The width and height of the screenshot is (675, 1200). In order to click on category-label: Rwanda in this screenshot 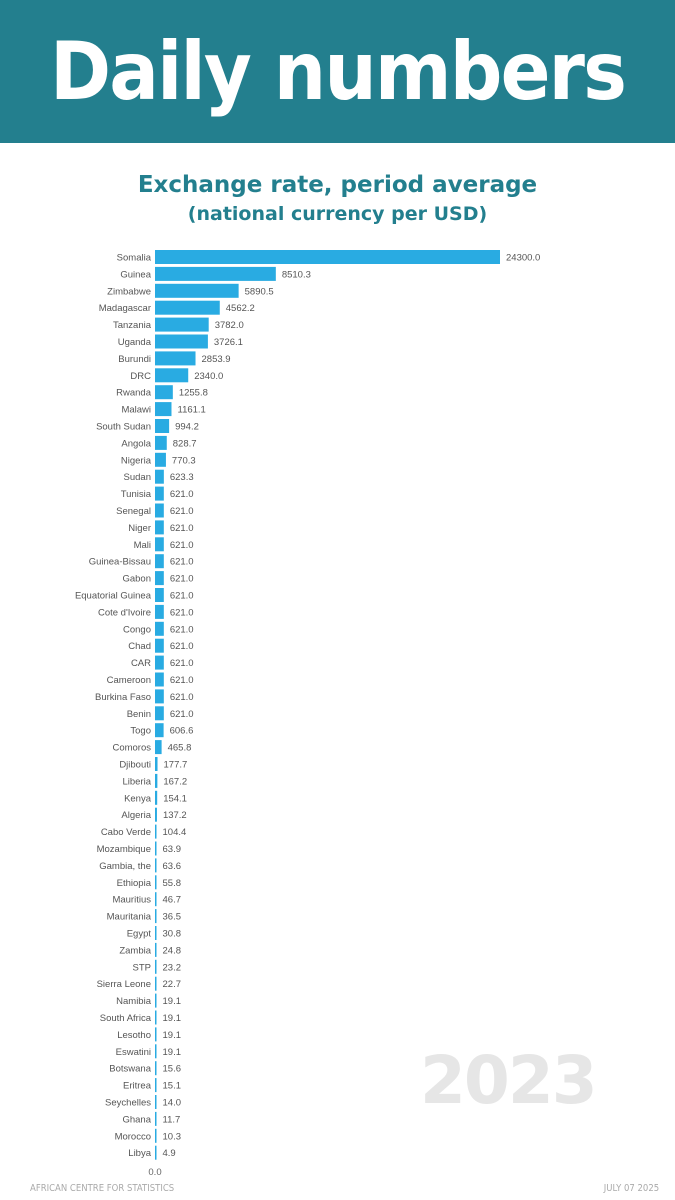, I will do `click(134, 393)`.